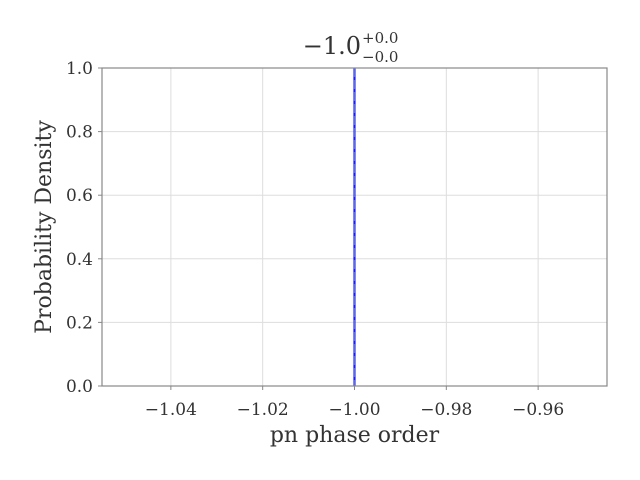 This screenshot has width=640, height=480. Describe the element at coordinates (355, 435) in the screenshot. I see `x-axis-label: pn phase order` at that location.